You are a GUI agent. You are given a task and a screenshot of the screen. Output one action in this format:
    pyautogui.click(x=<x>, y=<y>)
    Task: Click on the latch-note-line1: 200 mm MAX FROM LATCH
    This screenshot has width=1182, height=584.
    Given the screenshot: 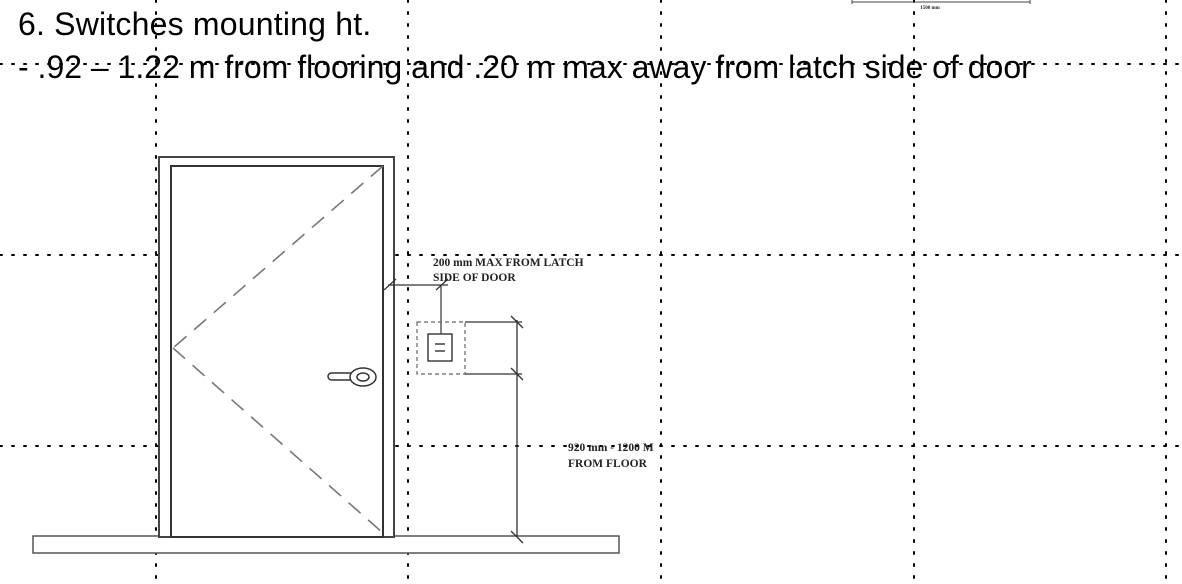 What is the action you would take?
    pyautogui.click(x=508, y=263)
    